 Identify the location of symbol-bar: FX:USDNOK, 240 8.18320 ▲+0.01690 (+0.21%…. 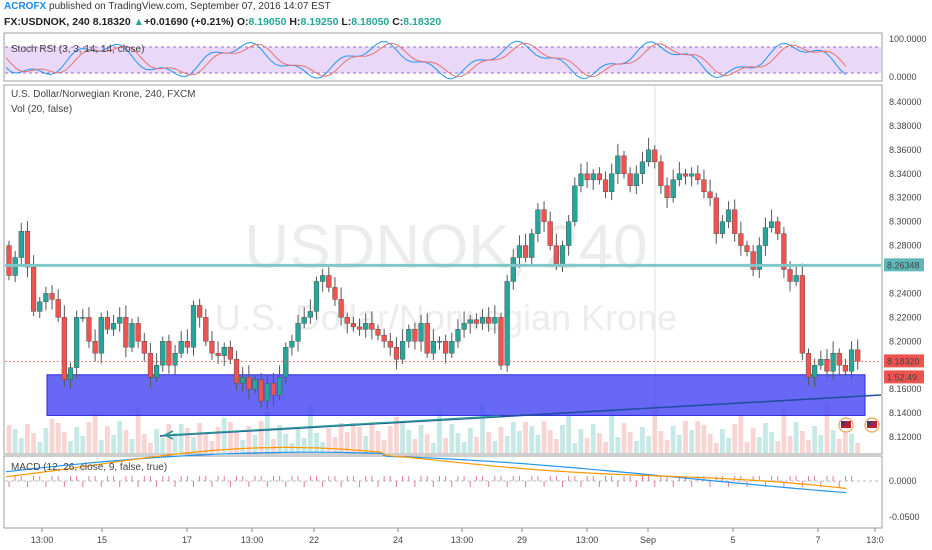
(222, 22).